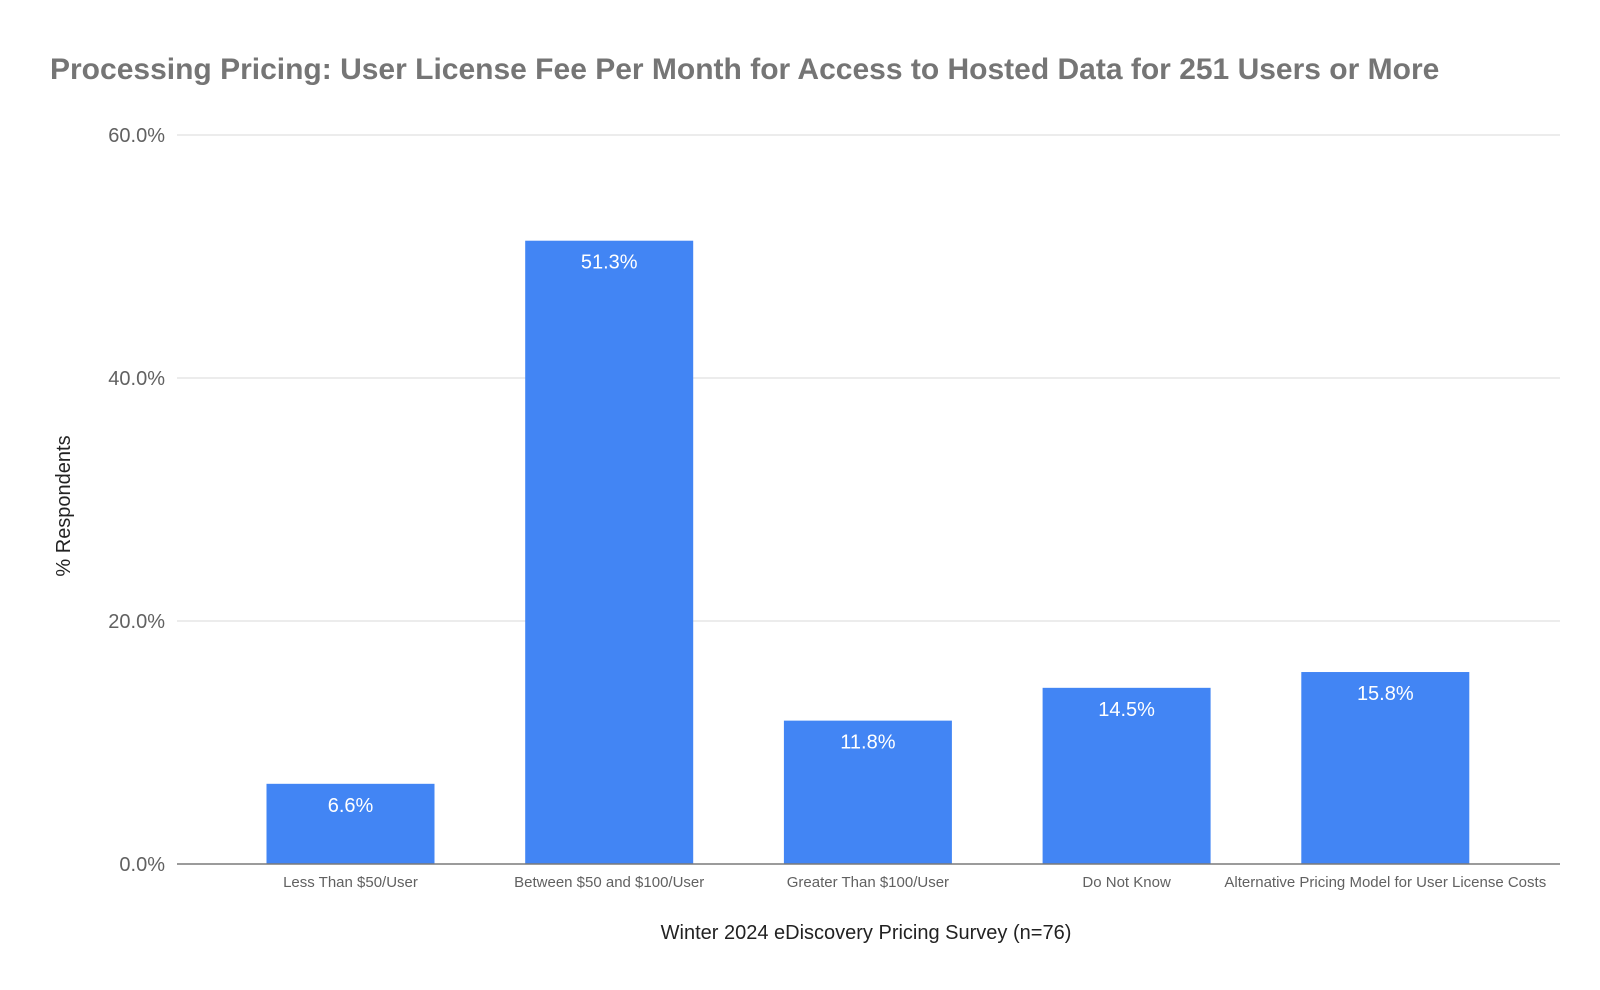 The width and height of the screenshot is (1600, 990). Describe the element at coordinates (350, 882) in the screenshot. I see `x-category-label: Less Than $50/User` at that location.